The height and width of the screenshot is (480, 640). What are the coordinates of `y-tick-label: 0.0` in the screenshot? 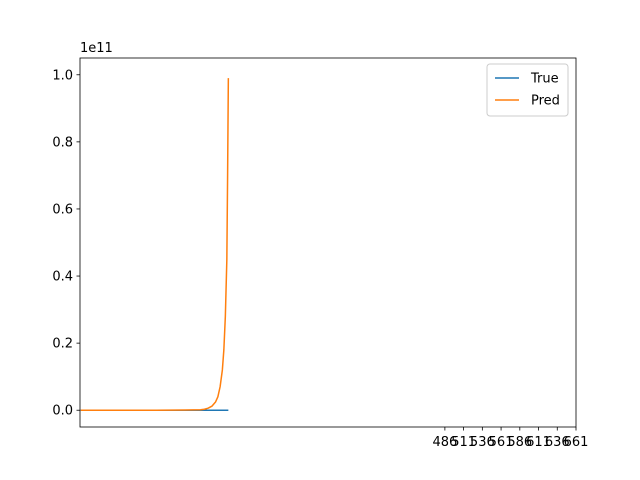 It's located at (62, 411).